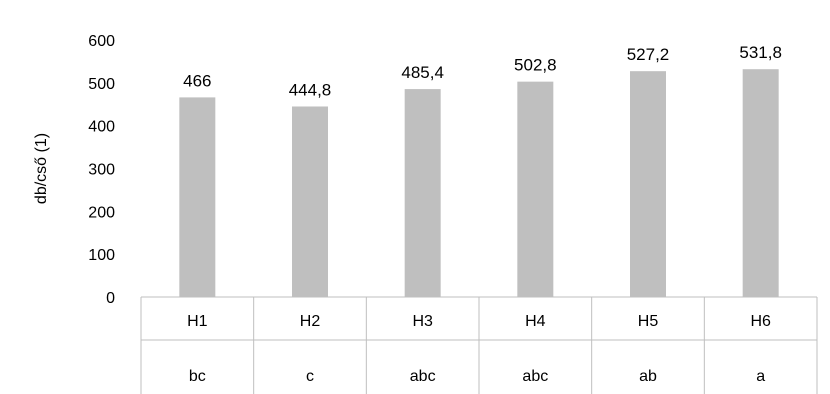 The image size is (830, 394). I want to click on category-axis: H1 bc H2 c H3 abc H4 abc H5 ab H6 a, so click(479, 349).